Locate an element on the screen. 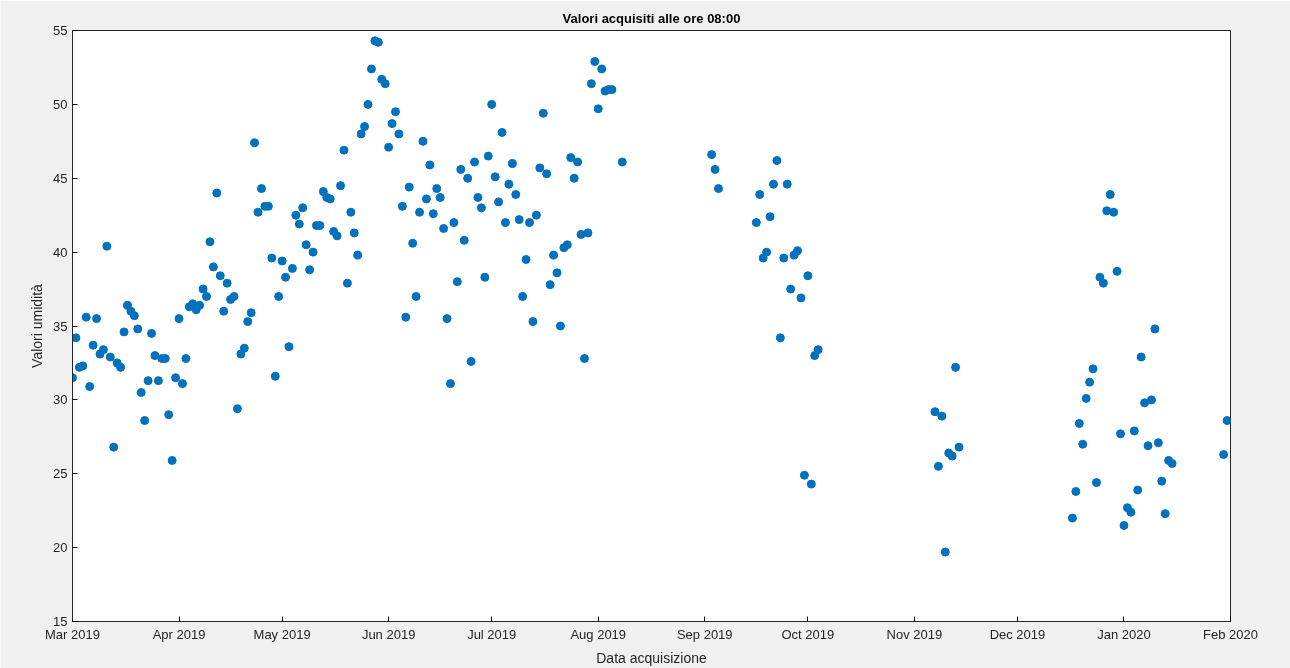 The width and height of the screenshot is (1290, 668). y-tick-label: 55 is located at coordinates (60, 30).